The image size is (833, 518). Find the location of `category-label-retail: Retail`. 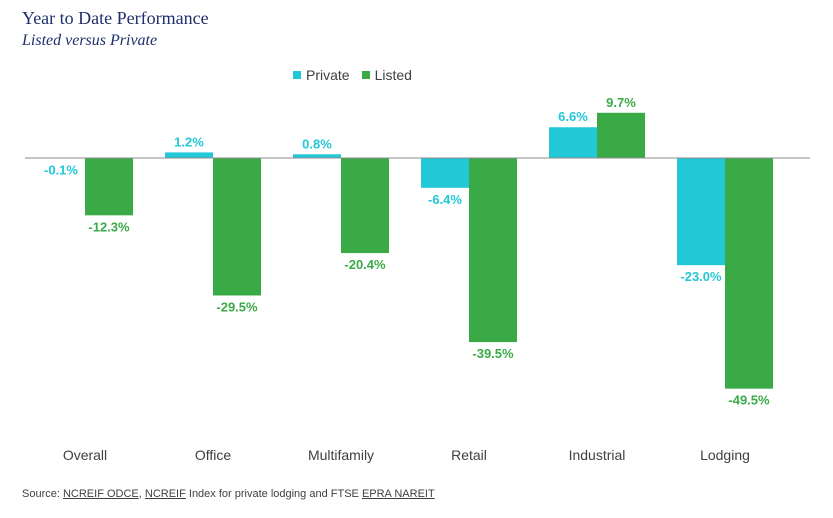

category-label-retail: Retail is located at coordinates (469, 455).